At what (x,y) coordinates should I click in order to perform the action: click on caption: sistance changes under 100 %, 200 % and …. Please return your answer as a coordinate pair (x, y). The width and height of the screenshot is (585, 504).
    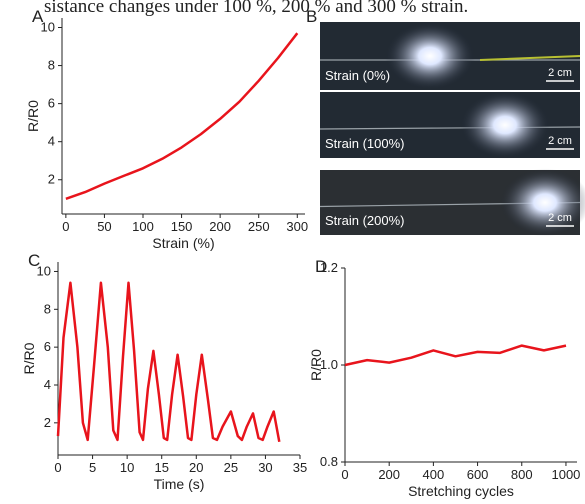
    Looking at the image, I should click on (256, 8).